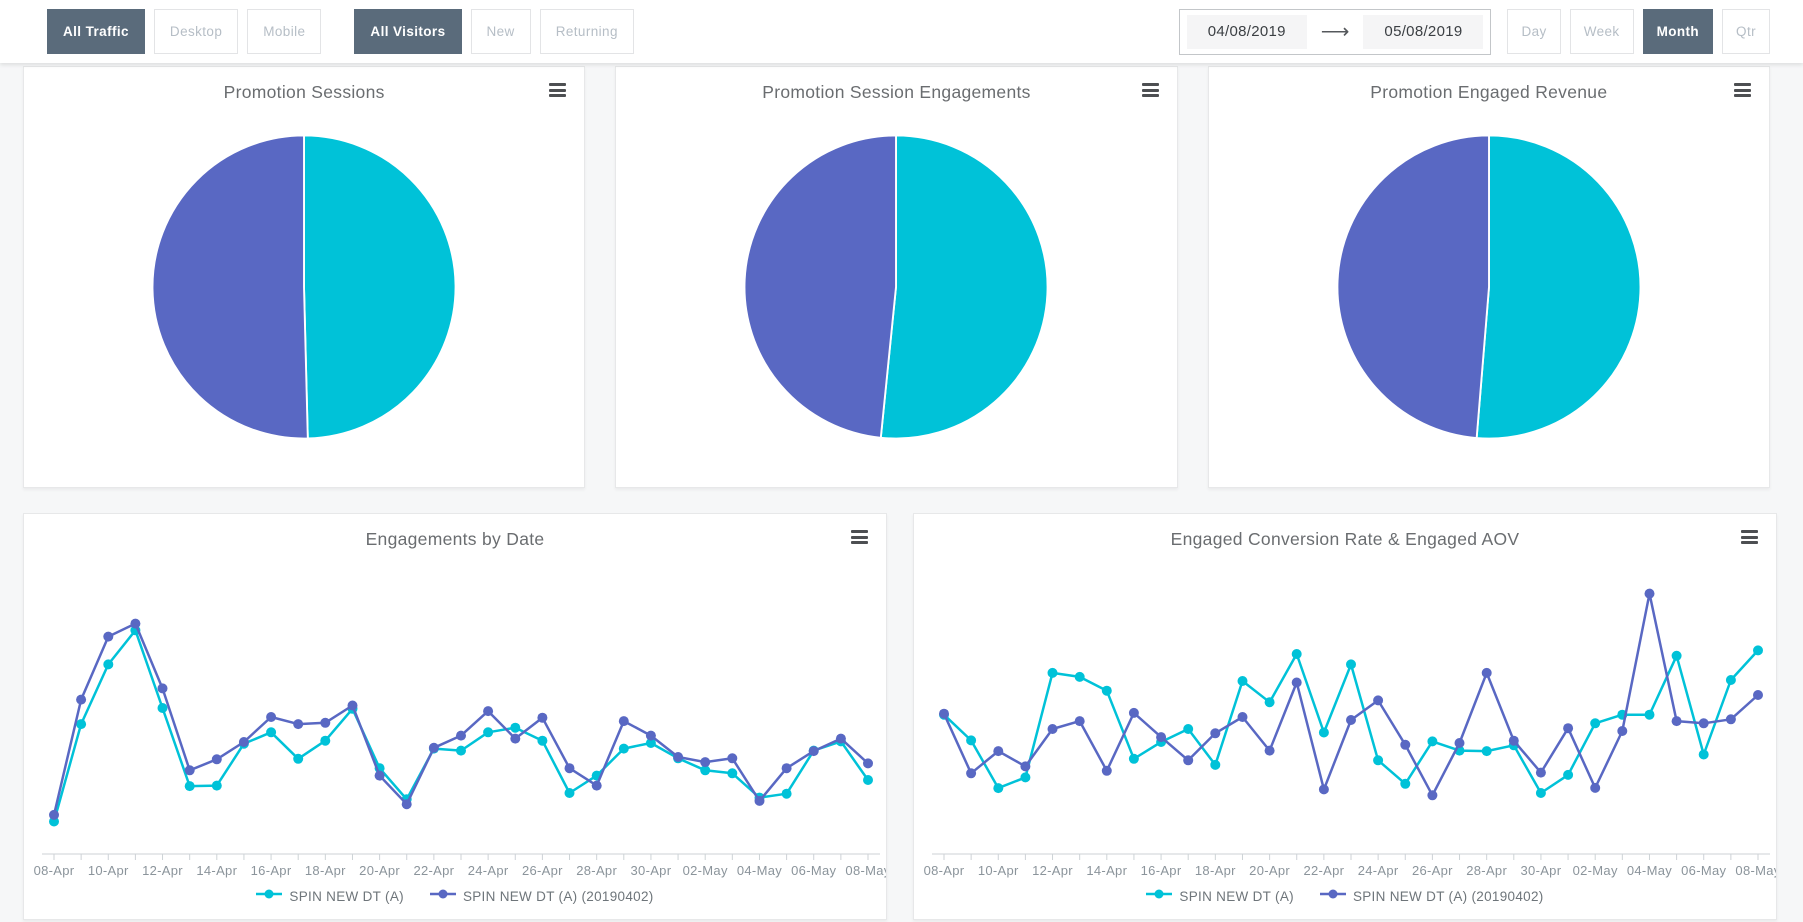 The height and width of the screenshot is (922, 1803). I want to click on end-date-input: 05/08/2019, so click(1423, 31).